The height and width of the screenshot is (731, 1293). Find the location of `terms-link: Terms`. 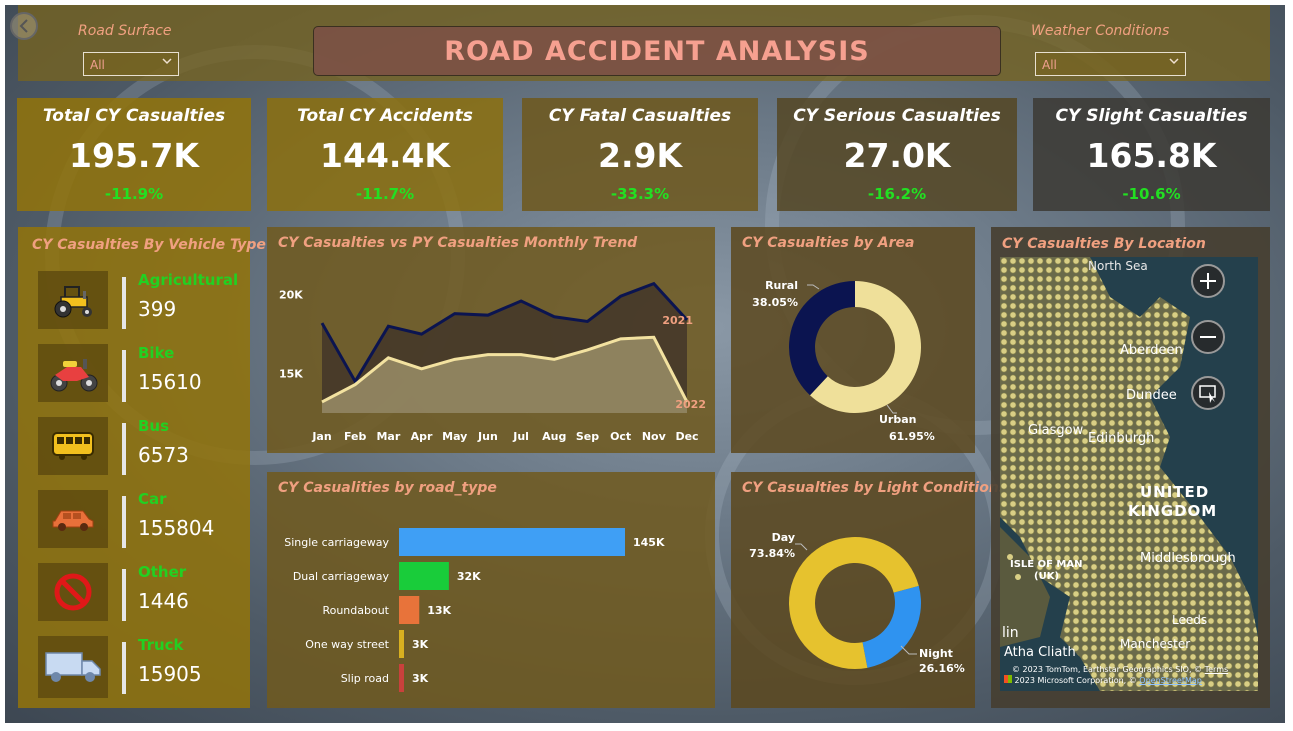

terms-link: Terms is located at coordinates (1216, 669).